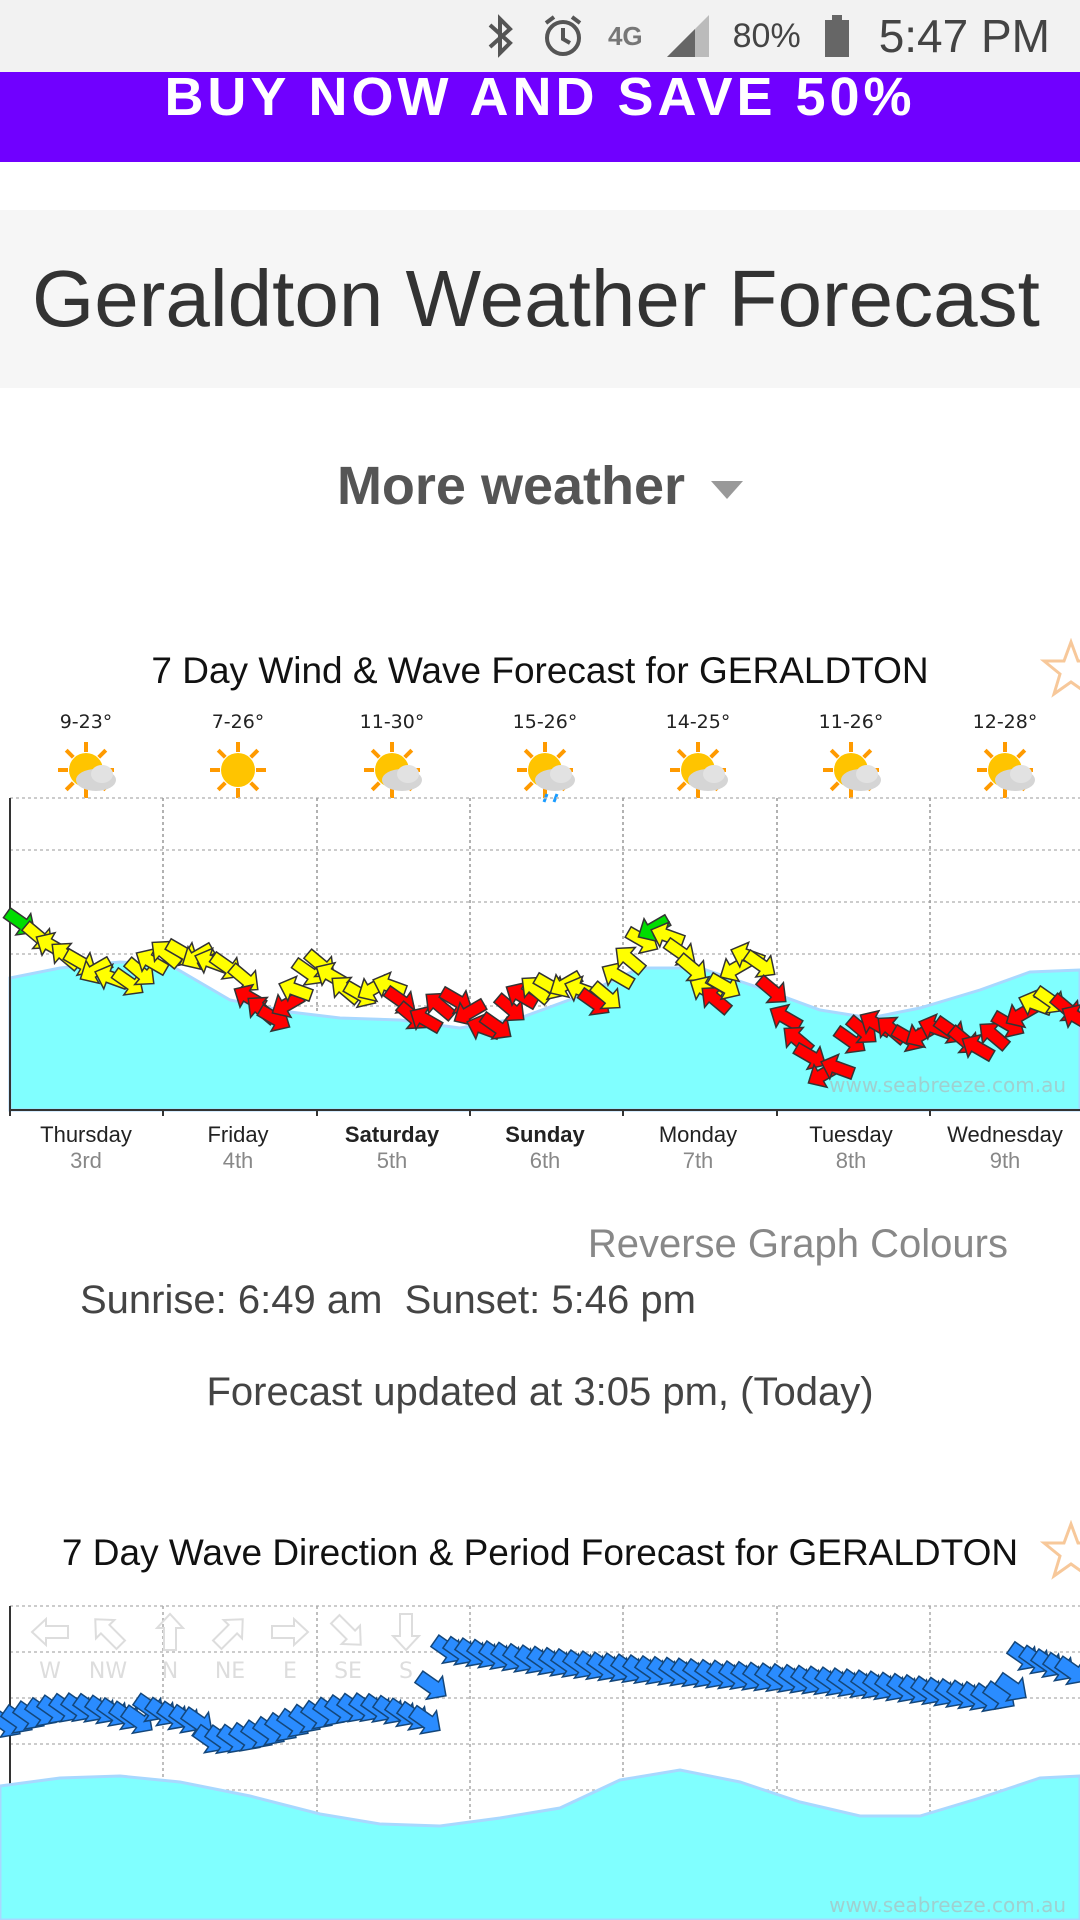  I want to click on day-name: Wednesday, so click(1005, 1134).